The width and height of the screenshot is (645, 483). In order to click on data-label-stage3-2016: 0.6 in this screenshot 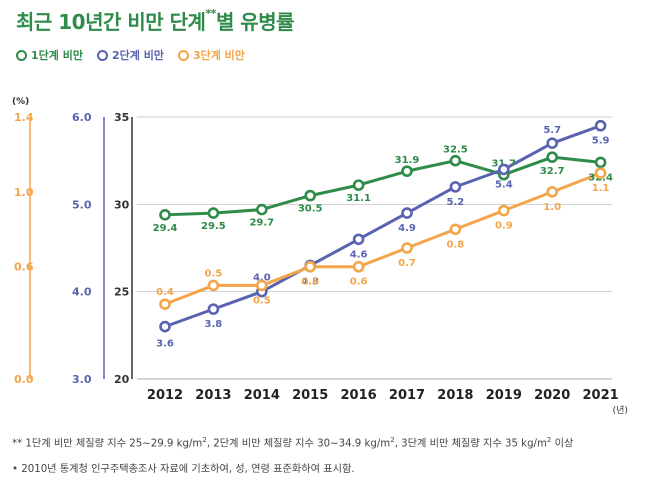, I will do `click(359, 282)`.